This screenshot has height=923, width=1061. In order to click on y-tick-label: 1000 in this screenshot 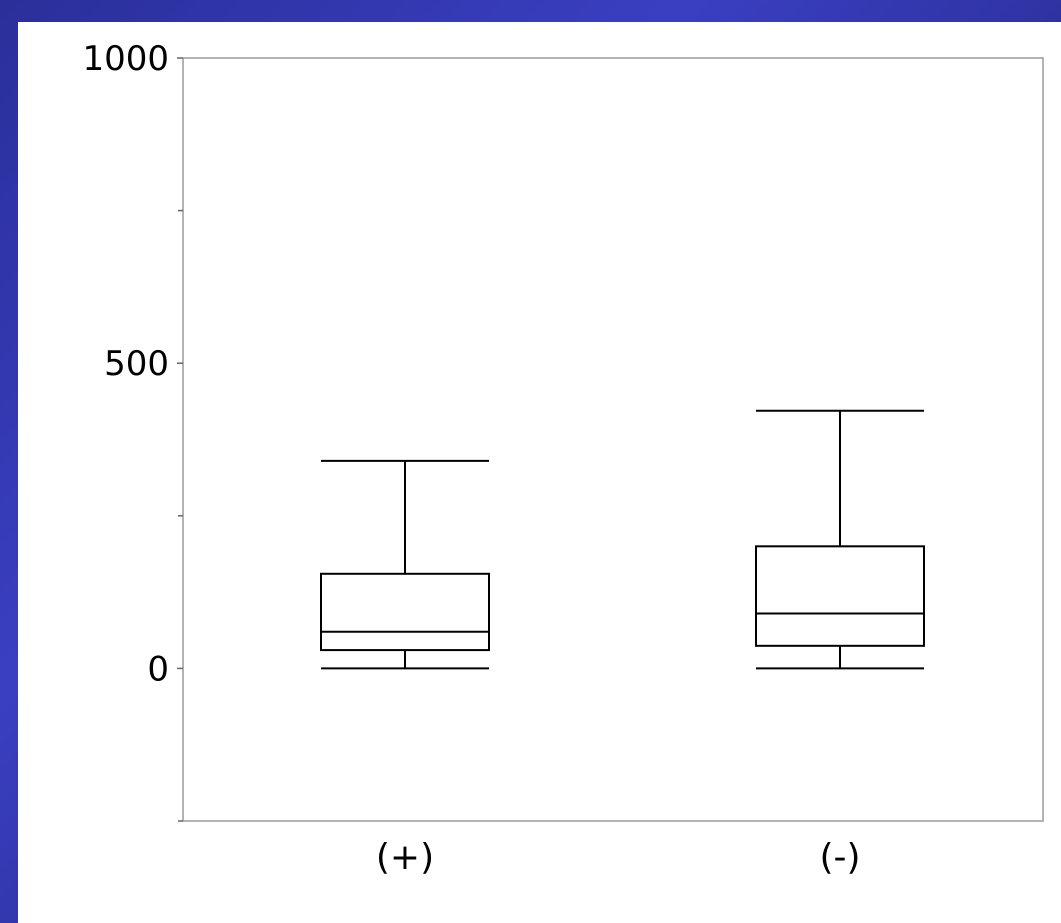, I will do `click(125, 59)`.